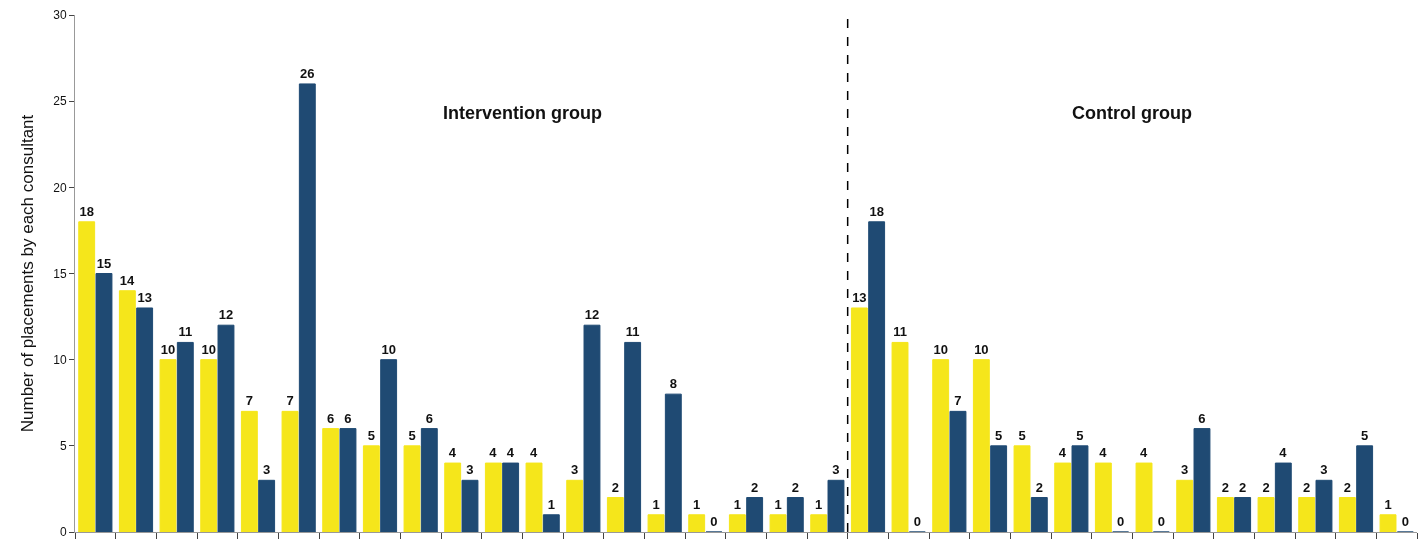 The image size is (1427, 547). What do you see at coordinates (1132, 113) in the screenshot?
I see `annotation: Control group` at bounding box center [1132, 113].